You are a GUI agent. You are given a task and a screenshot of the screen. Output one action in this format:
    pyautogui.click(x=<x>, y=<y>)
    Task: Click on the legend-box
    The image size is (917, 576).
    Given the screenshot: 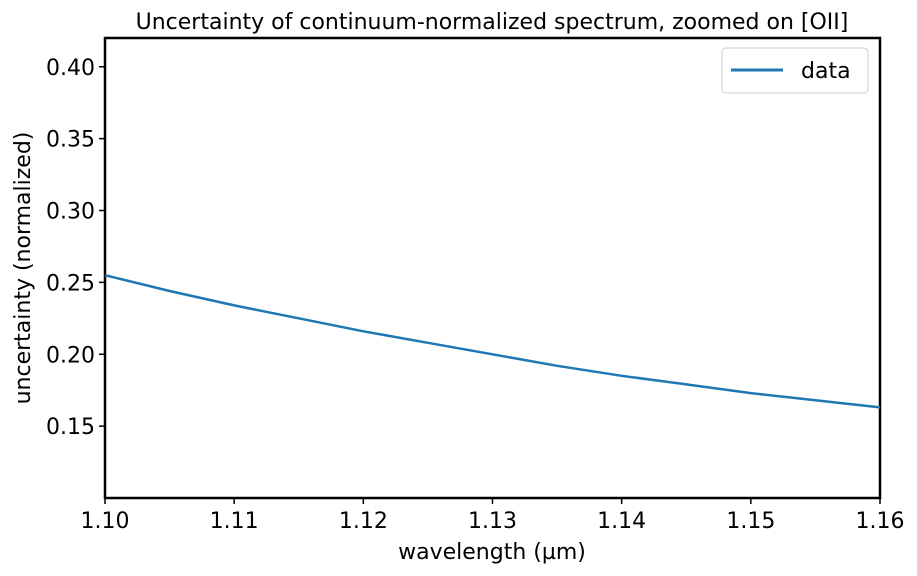 What is the action you would take?
    pyautogui.click(x=795, y=70)
    